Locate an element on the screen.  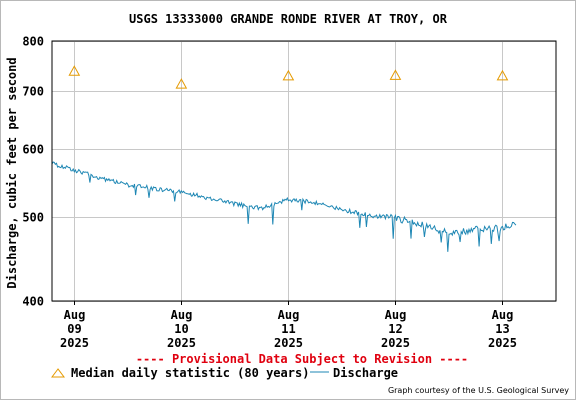
legend-median-triangle-icon is located at coordinates (58, 373).